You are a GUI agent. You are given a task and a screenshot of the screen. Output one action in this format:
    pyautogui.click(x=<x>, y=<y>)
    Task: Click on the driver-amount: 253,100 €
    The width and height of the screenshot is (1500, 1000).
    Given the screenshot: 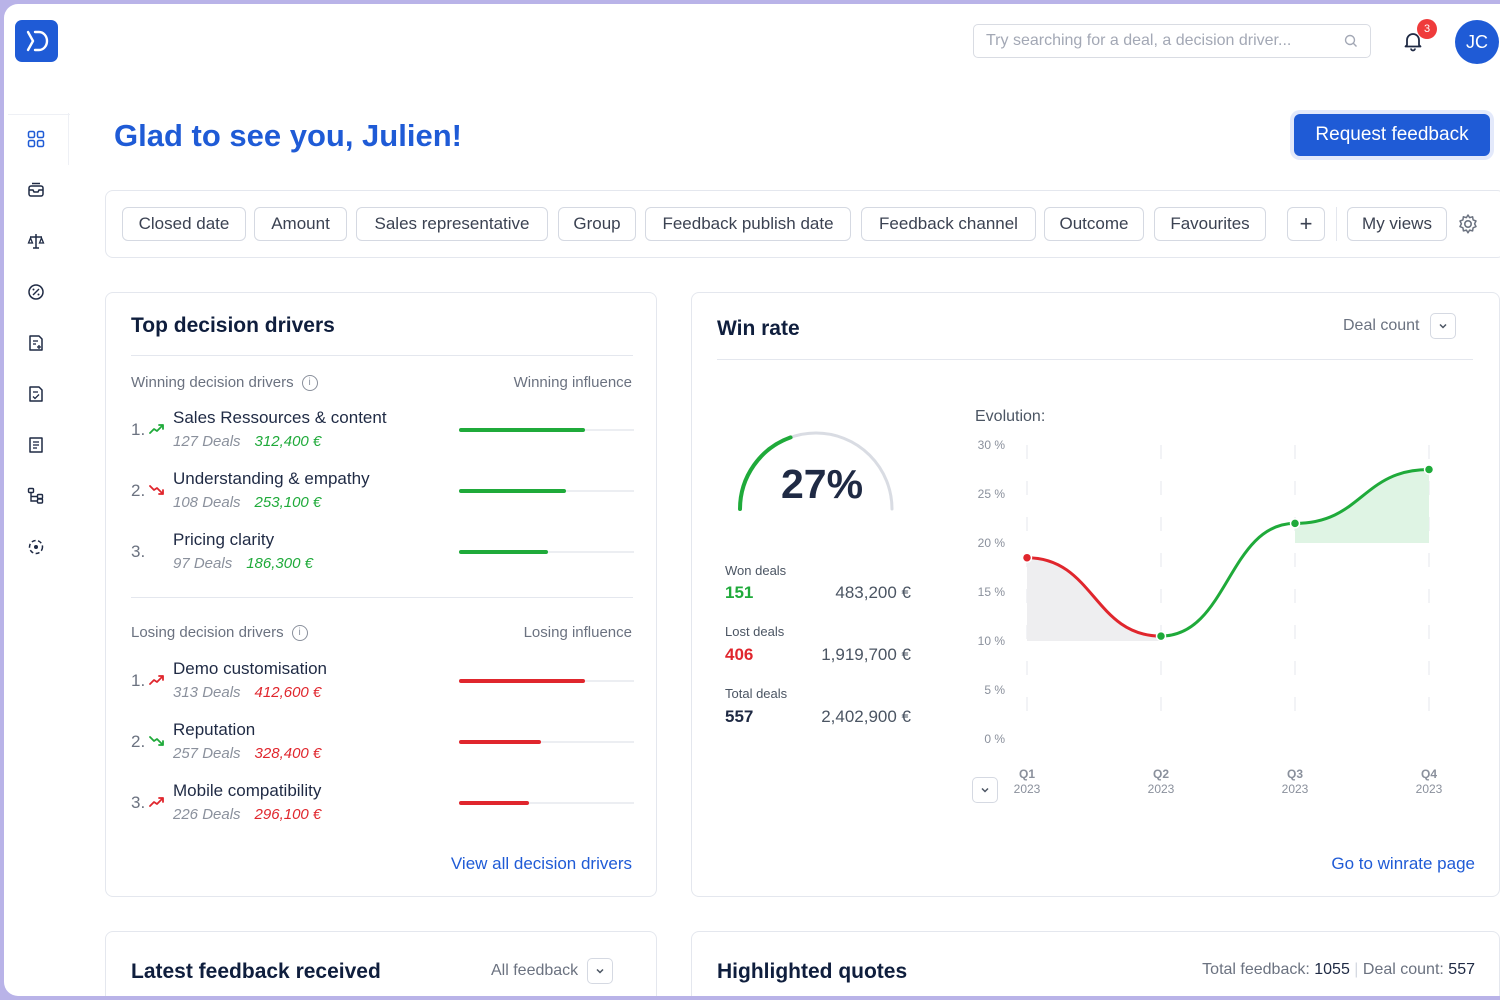 What is the action you would take?
    pyautogui.click(x=288, y=502)
    